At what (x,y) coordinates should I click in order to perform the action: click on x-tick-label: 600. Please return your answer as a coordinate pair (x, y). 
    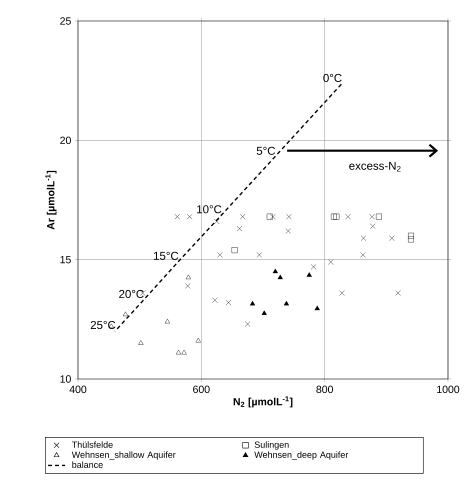
    Looking at the image, I should click on (201, 390).